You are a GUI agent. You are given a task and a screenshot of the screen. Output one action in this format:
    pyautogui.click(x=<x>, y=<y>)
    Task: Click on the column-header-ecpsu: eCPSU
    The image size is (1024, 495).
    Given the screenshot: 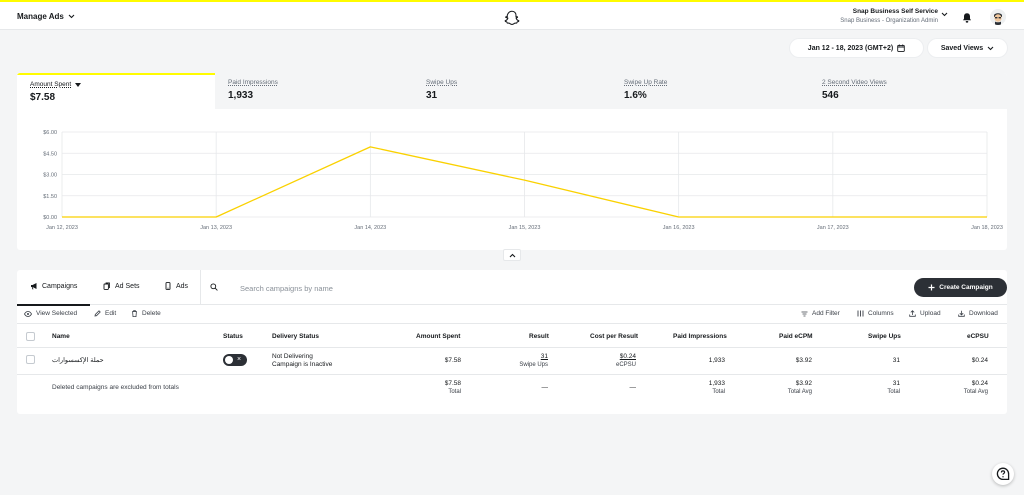 What is the action you would take?
    pyautogui.click(x=978, y=336)
    